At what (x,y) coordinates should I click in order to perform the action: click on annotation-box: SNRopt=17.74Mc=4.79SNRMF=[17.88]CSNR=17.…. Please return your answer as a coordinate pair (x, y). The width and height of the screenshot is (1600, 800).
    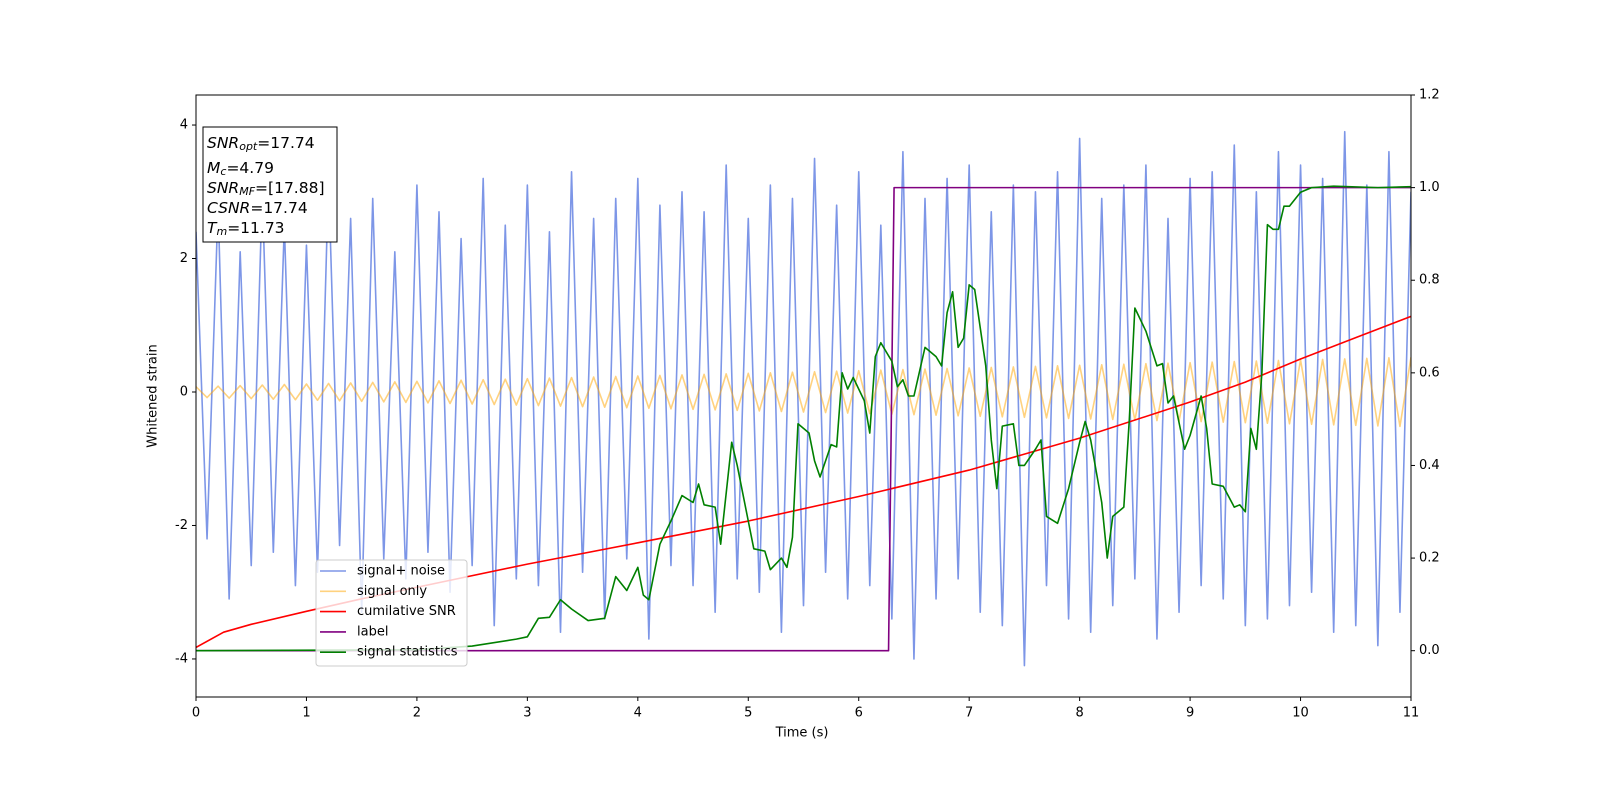
    Looking at the image, I should click on (270, 184).